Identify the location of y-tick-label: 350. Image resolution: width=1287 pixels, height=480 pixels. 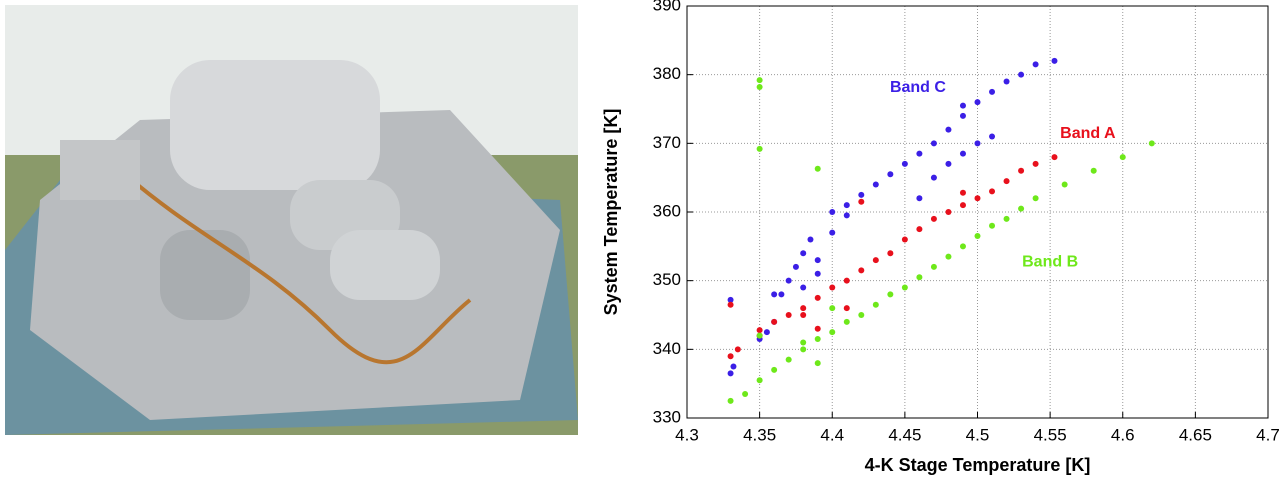
(667, 279).